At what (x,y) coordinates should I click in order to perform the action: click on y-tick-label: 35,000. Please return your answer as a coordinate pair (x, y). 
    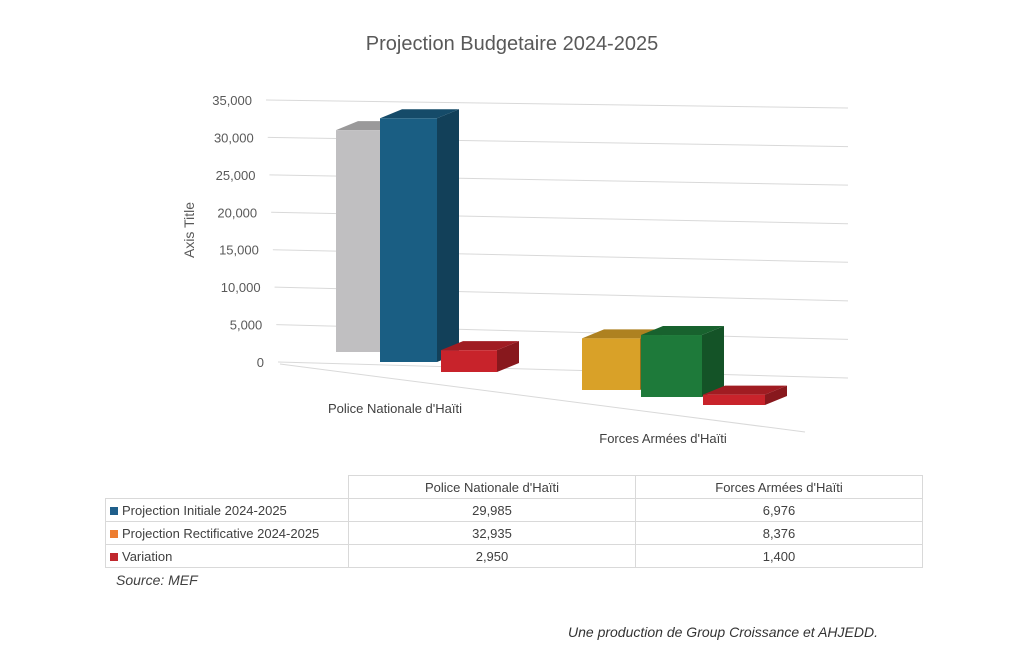
    Looking at the image, I should click on (232, 100).